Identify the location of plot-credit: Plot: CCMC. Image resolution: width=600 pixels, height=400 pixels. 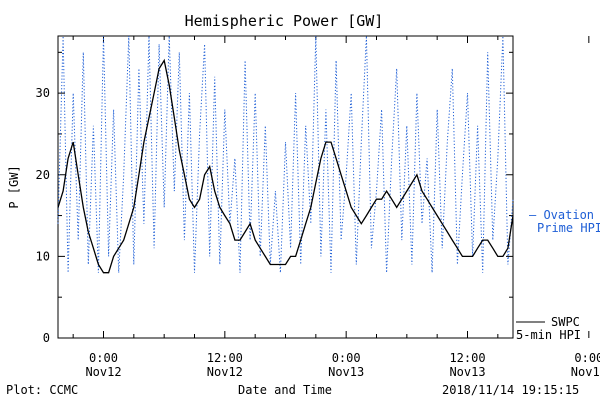
(42, 390).